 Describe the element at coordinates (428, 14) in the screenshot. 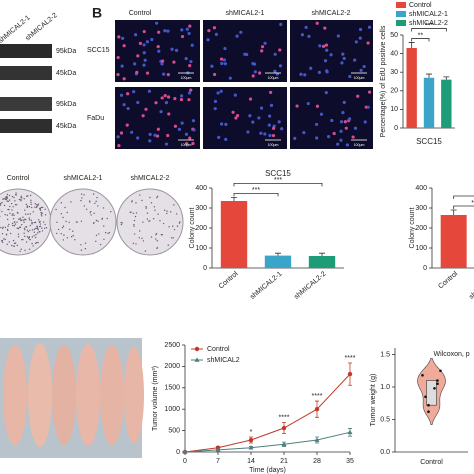

I see `legend-label: shMICAL2-1` at that location.